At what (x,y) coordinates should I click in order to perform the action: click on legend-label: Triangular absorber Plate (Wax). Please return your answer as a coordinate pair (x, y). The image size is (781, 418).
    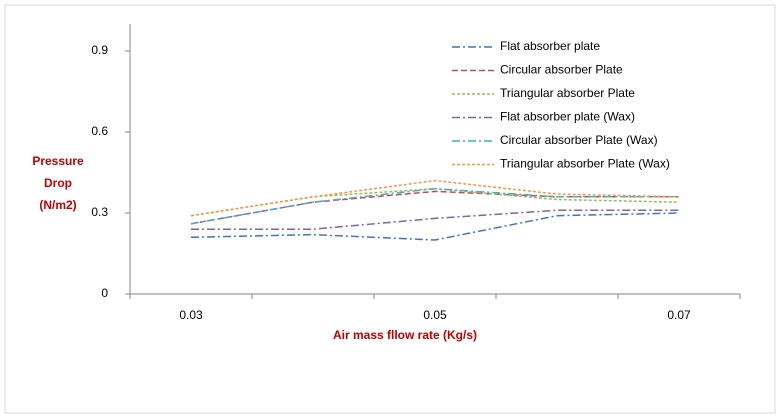
    Looking at the image, I should click on (585, 164).